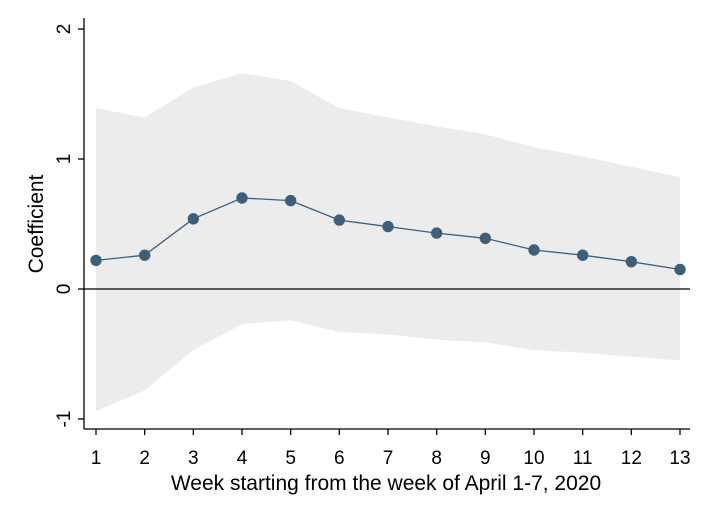 Image resolution: width=709 pixels, height=516 pixels. Describe the element at coordinates (679, 458) in the screenshot. I see `x-tick-label: 13` at that location.